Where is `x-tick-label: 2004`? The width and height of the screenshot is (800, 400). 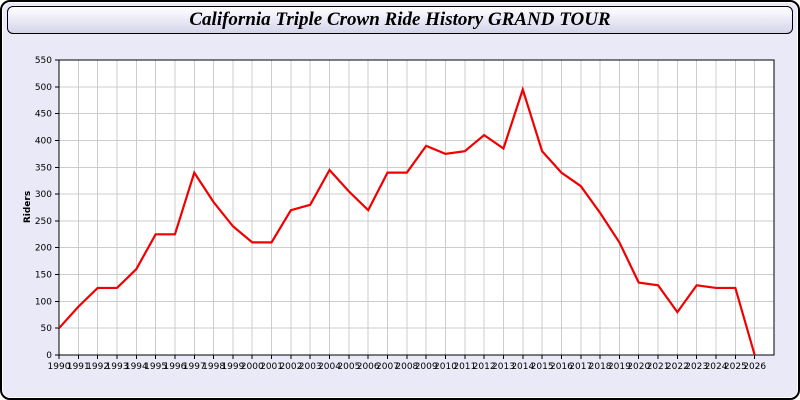 x-tick-label: 2004 is located at coordinates (329, 367).